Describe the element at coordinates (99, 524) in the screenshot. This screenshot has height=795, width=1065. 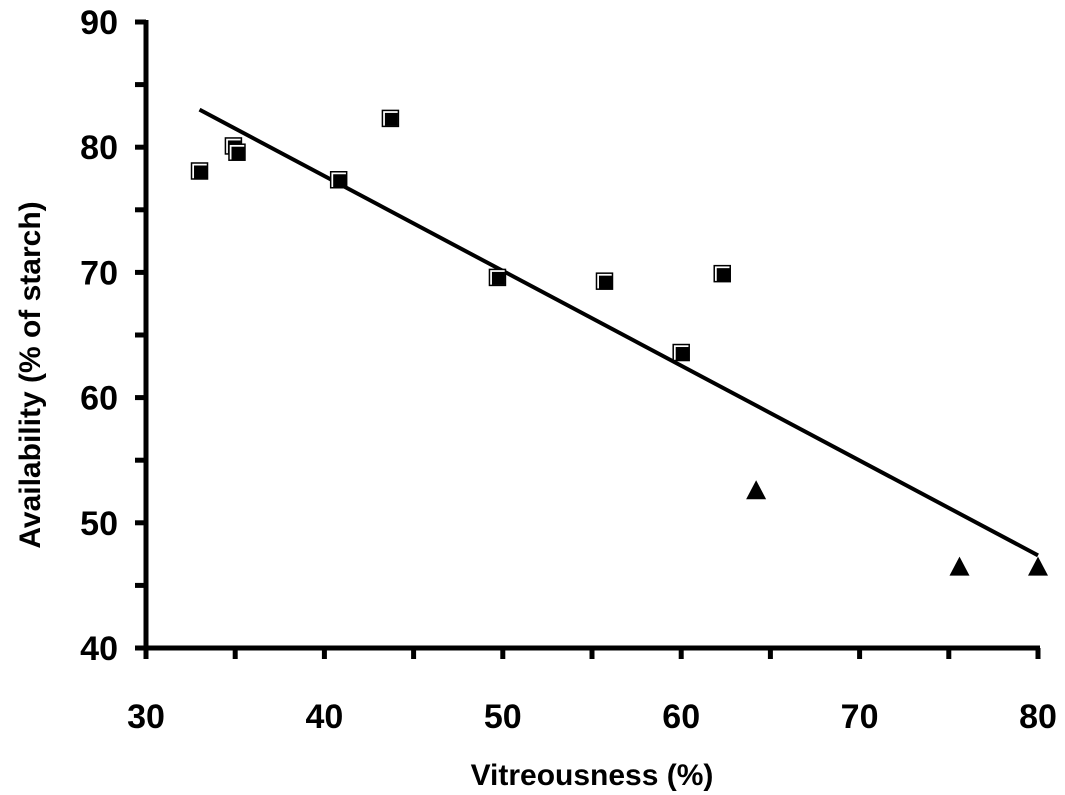
I see `y-tick-label: 50` at that location.